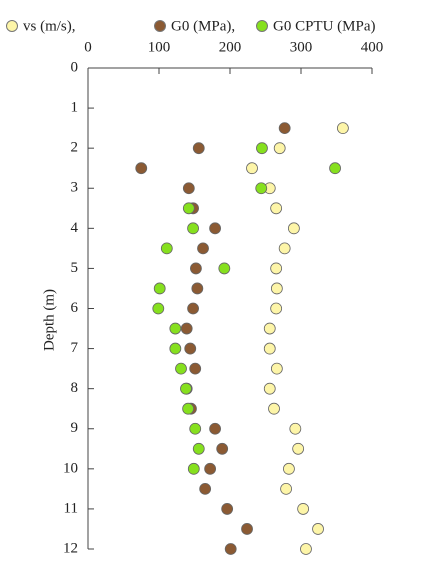  What do you see at coordinates (75, 188) in the screenshot?
I see `y-tick-label: 3` at bounding box center [75, 188].